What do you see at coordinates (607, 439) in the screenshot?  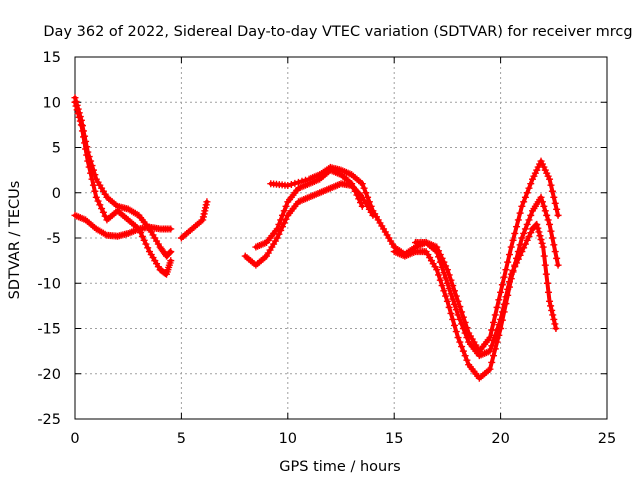 I see `x-tick-label: 25` at bounding box center [607, 439].